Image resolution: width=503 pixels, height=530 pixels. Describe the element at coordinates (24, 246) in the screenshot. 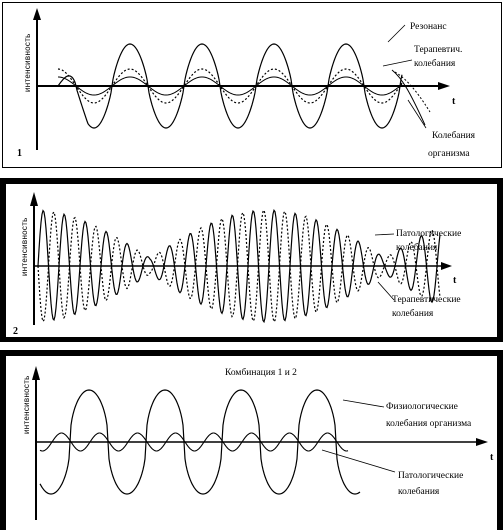

I see `panel-2-y-label: интенсивность` at that location.